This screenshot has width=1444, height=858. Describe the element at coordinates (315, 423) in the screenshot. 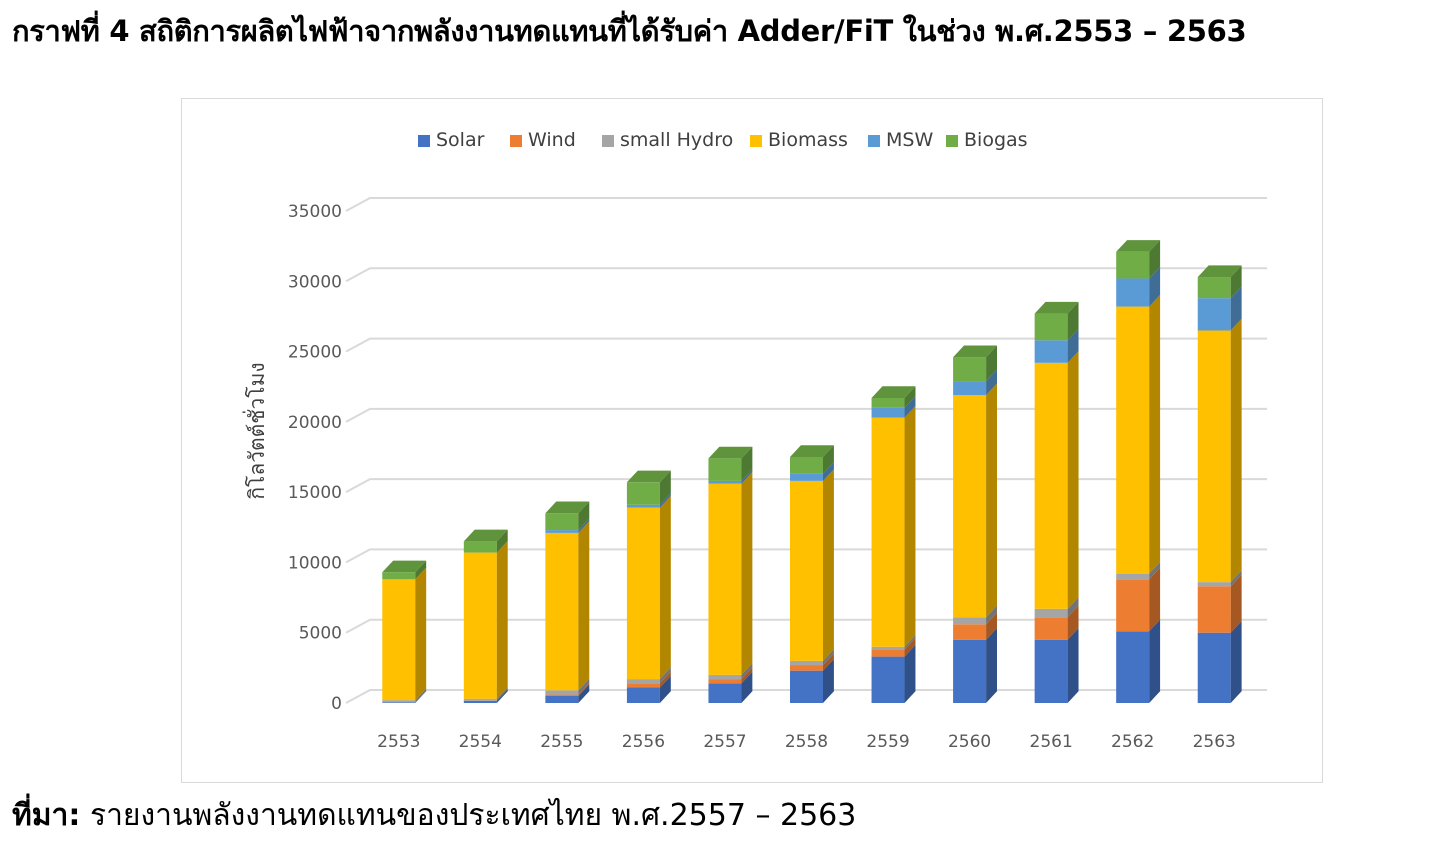

I see `y-tick-label: 20000` at that location.